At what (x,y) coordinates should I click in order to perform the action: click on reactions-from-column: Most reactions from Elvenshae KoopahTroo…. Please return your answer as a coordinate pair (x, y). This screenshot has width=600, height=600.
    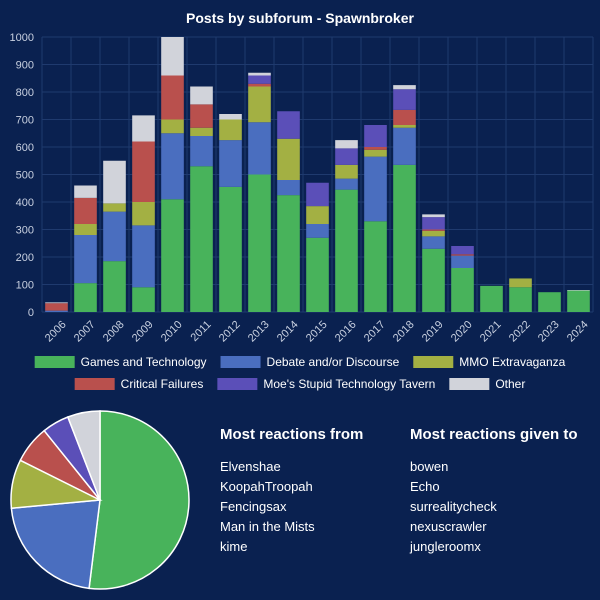
    Looking at the image, I should click on (291, 491).